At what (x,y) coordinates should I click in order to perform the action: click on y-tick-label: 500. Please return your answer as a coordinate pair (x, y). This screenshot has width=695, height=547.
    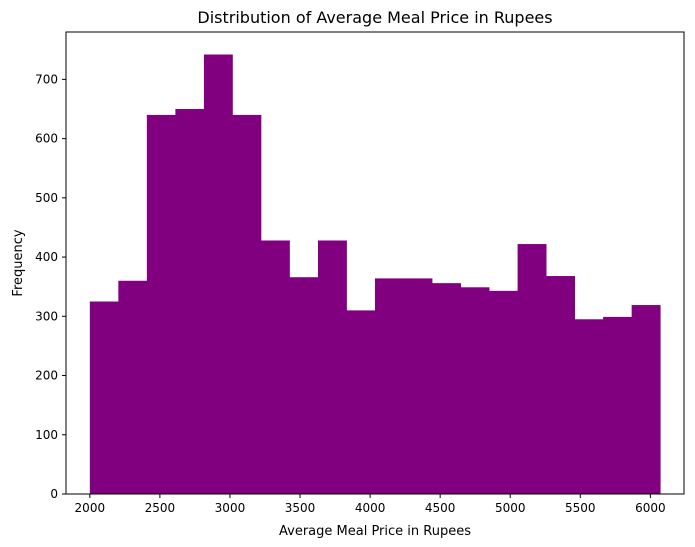
    Looking at the image, I should click on (46, 198).